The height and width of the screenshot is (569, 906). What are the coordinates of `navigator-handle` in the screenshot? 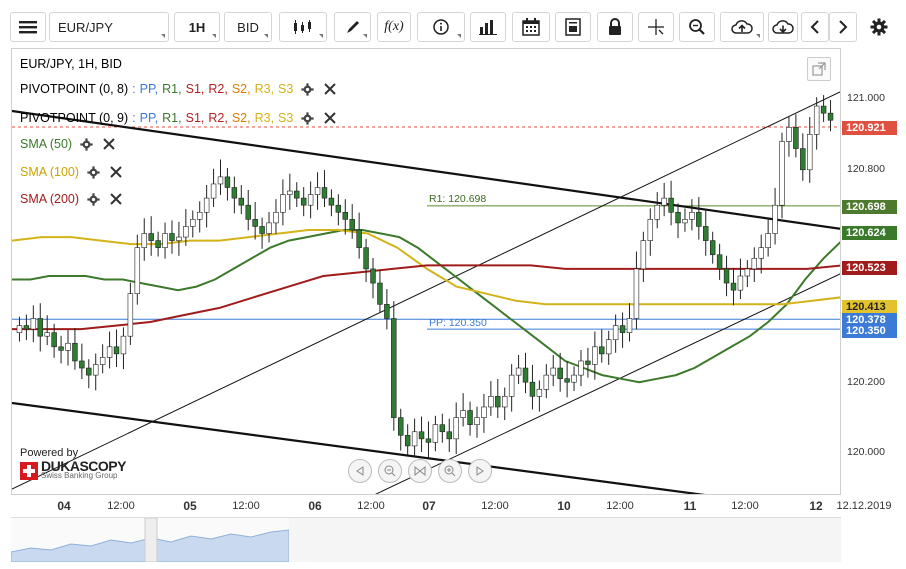 It's located at (151, 540).